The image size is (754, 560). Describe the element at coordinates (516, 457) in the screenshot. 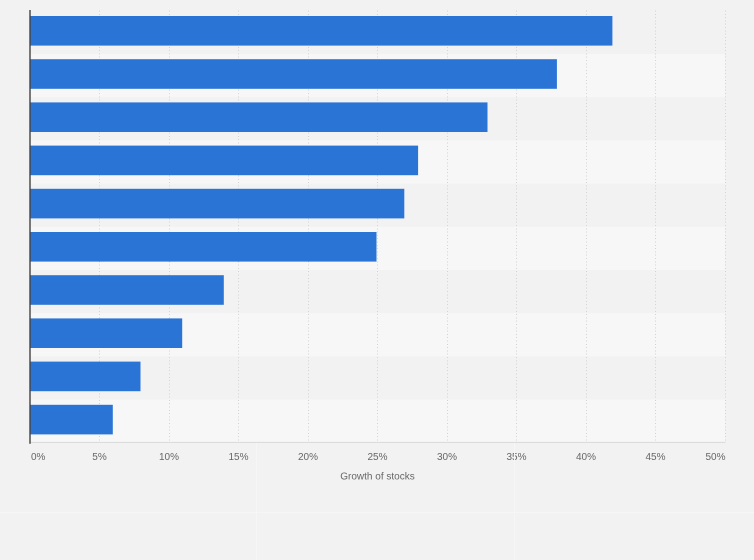

I see `svg-text: 35%` at that location.